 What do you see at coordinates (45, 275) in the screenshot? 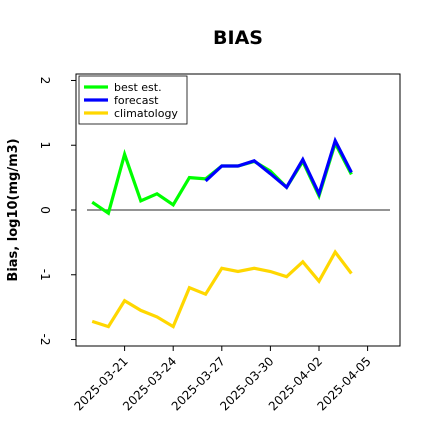
I see `y-tick-label: -1` at bounding box center [45, 275].